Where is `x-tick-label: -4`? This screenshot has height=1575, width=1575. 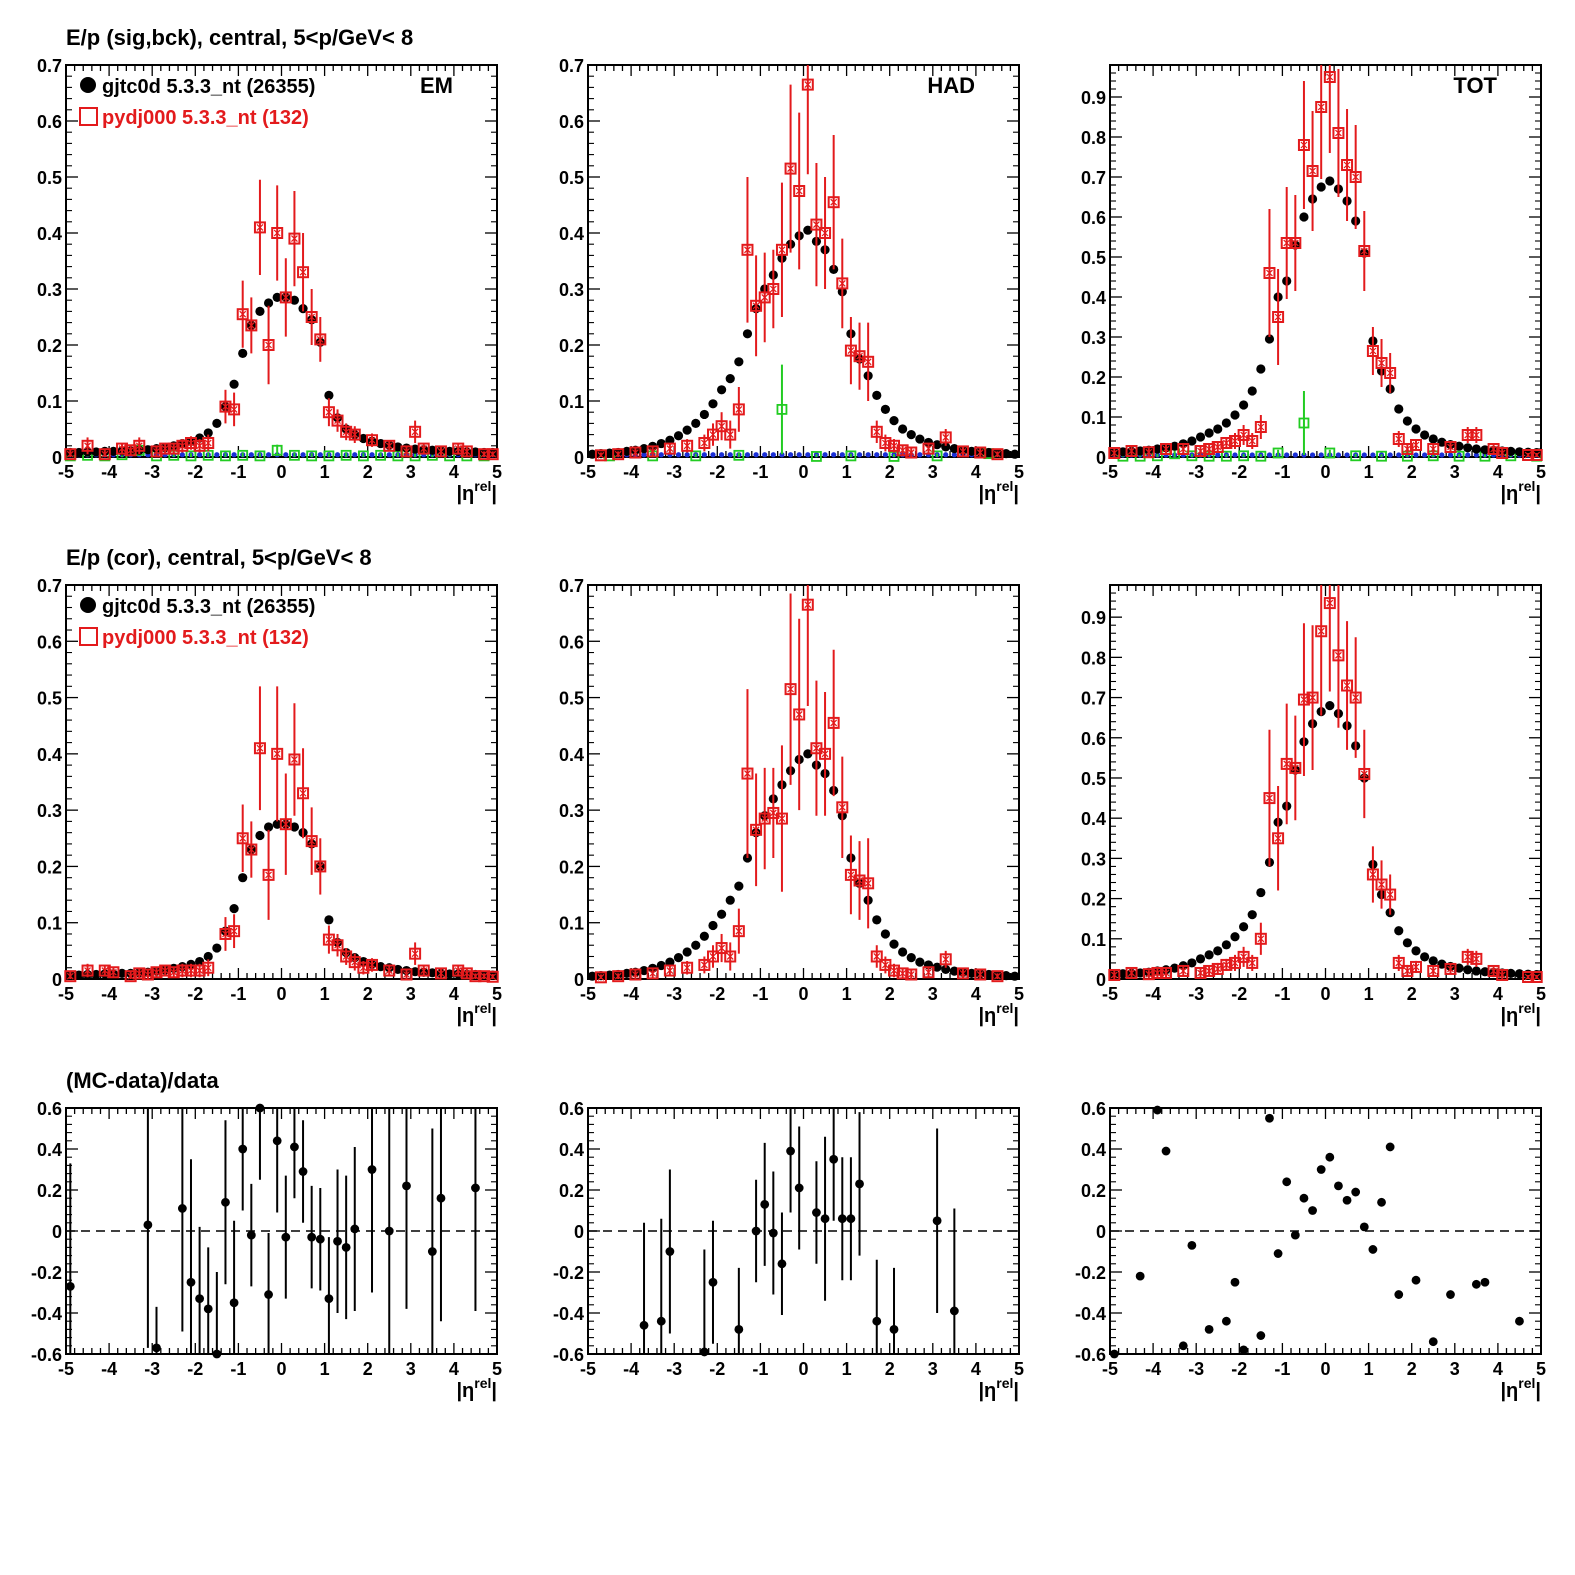
x-tick-label: -4 is located at coordinates (1153, 1369).